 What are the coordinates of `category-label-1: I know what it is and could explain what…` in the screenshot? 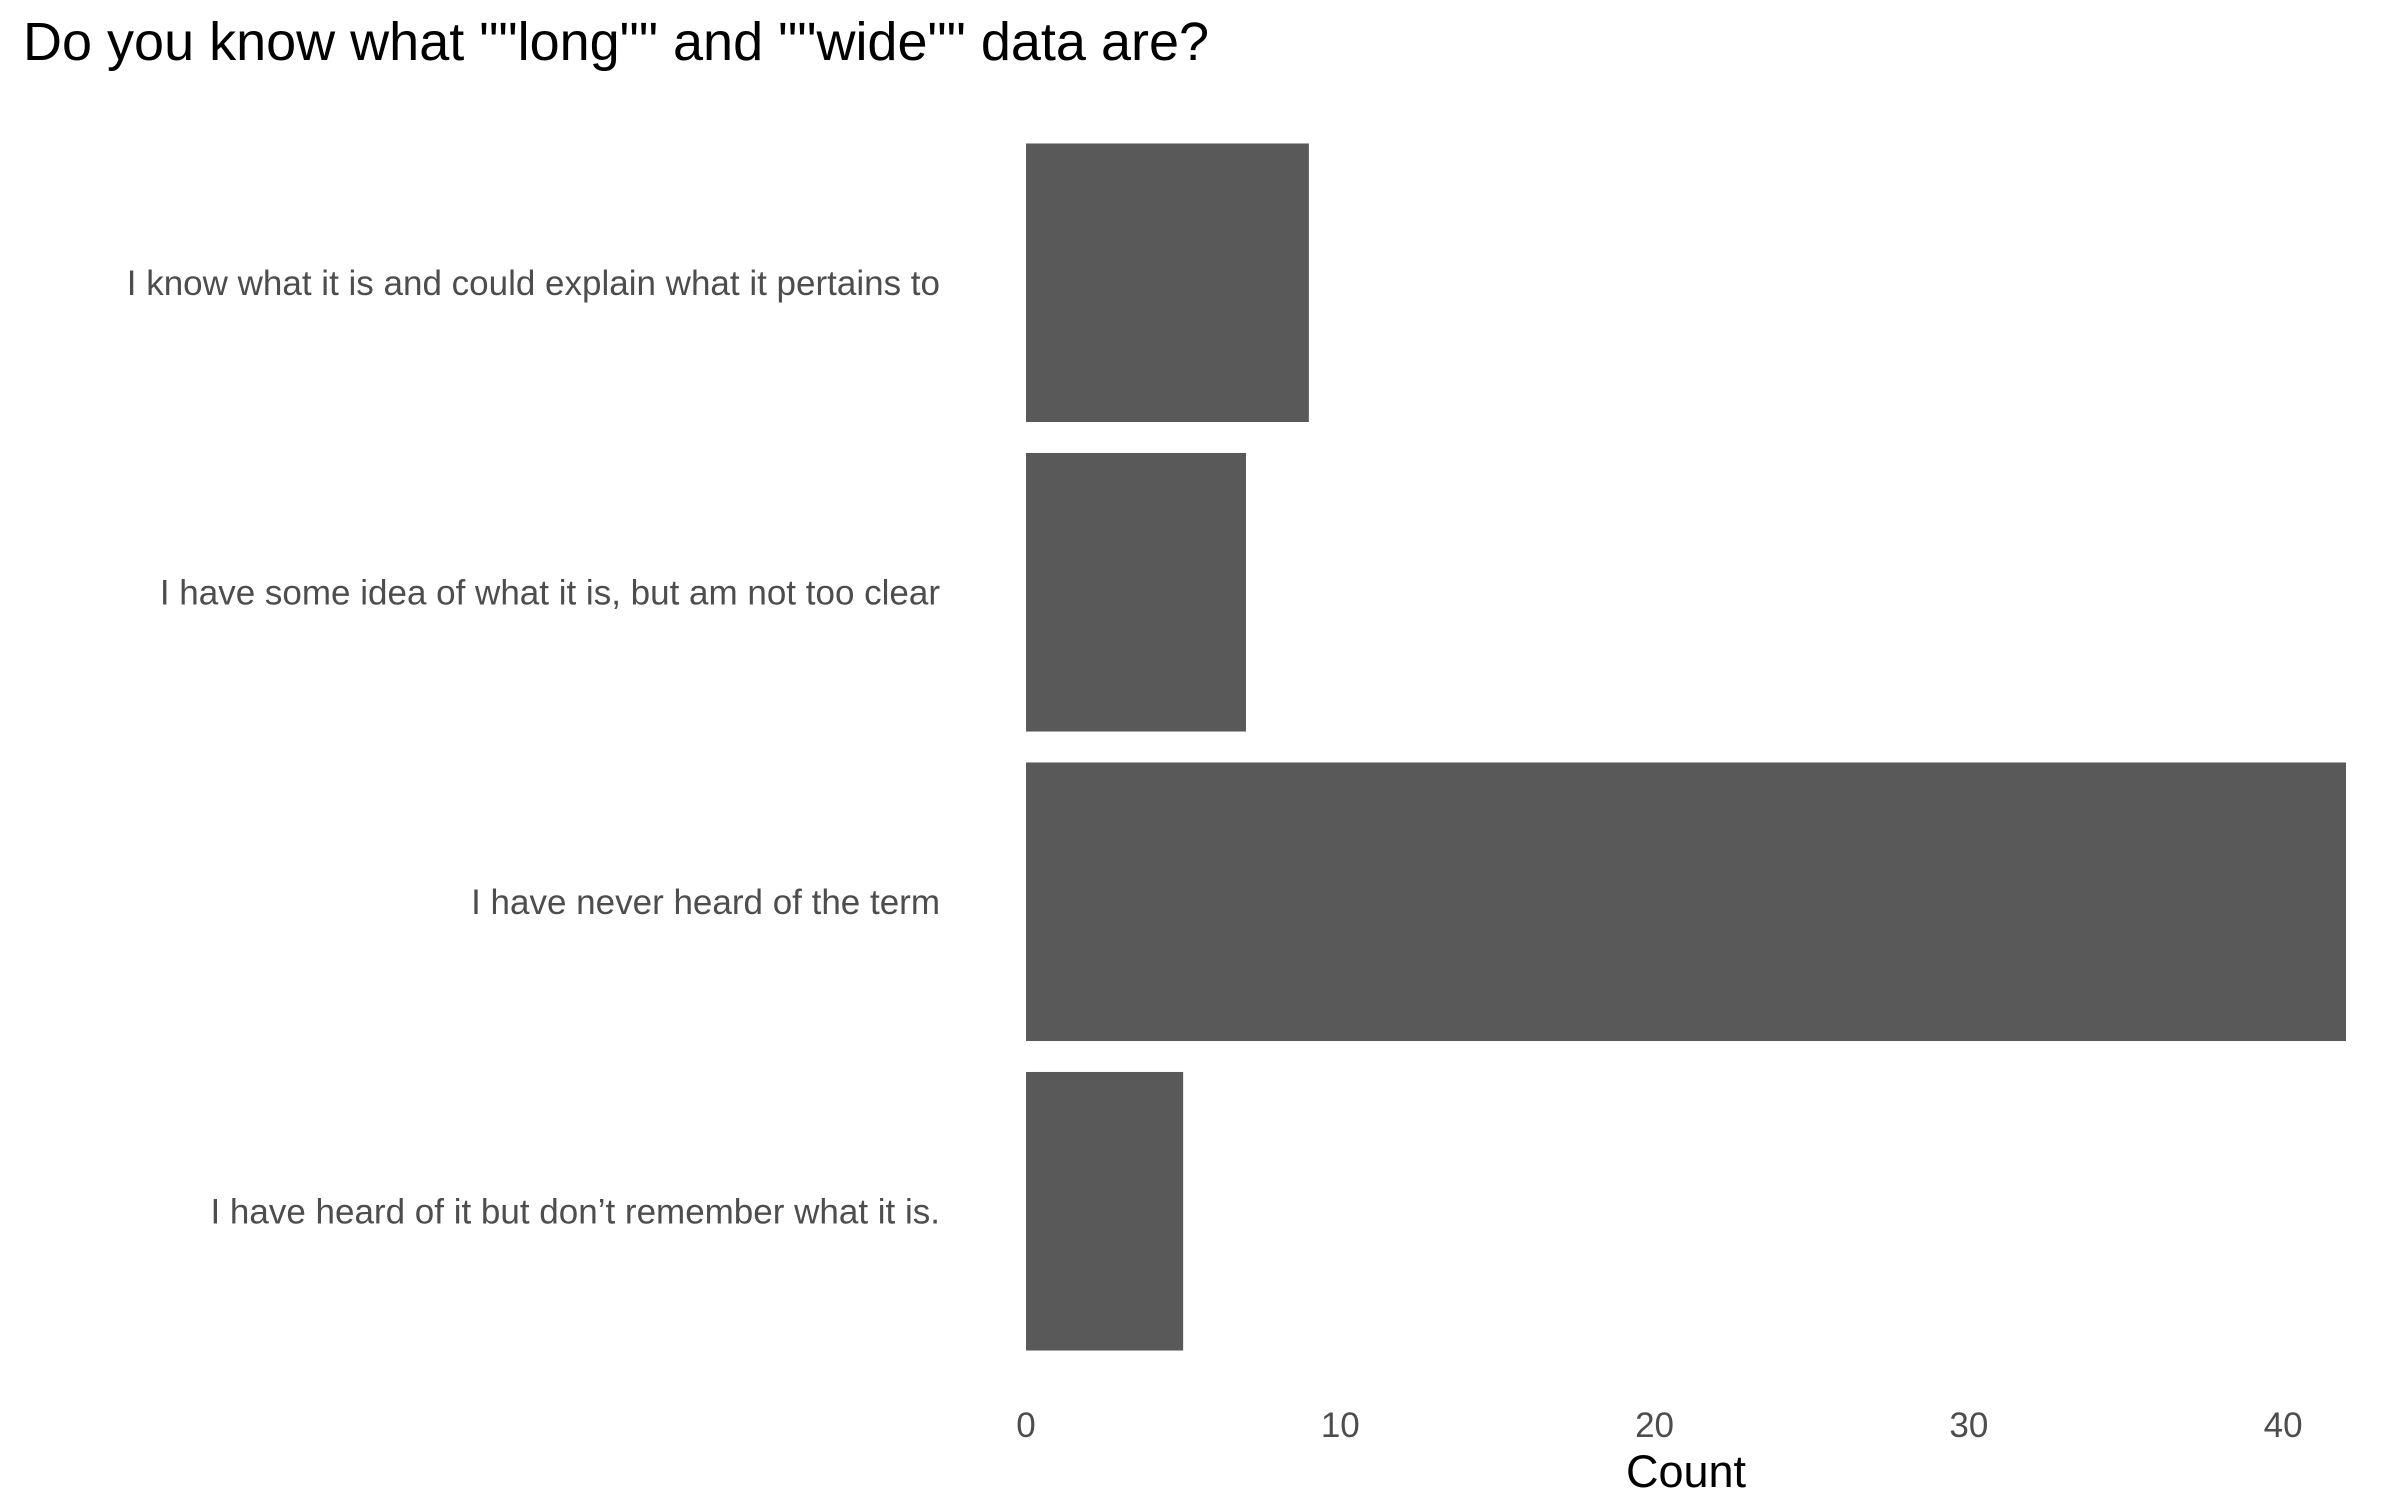 It's located at (533, 283).